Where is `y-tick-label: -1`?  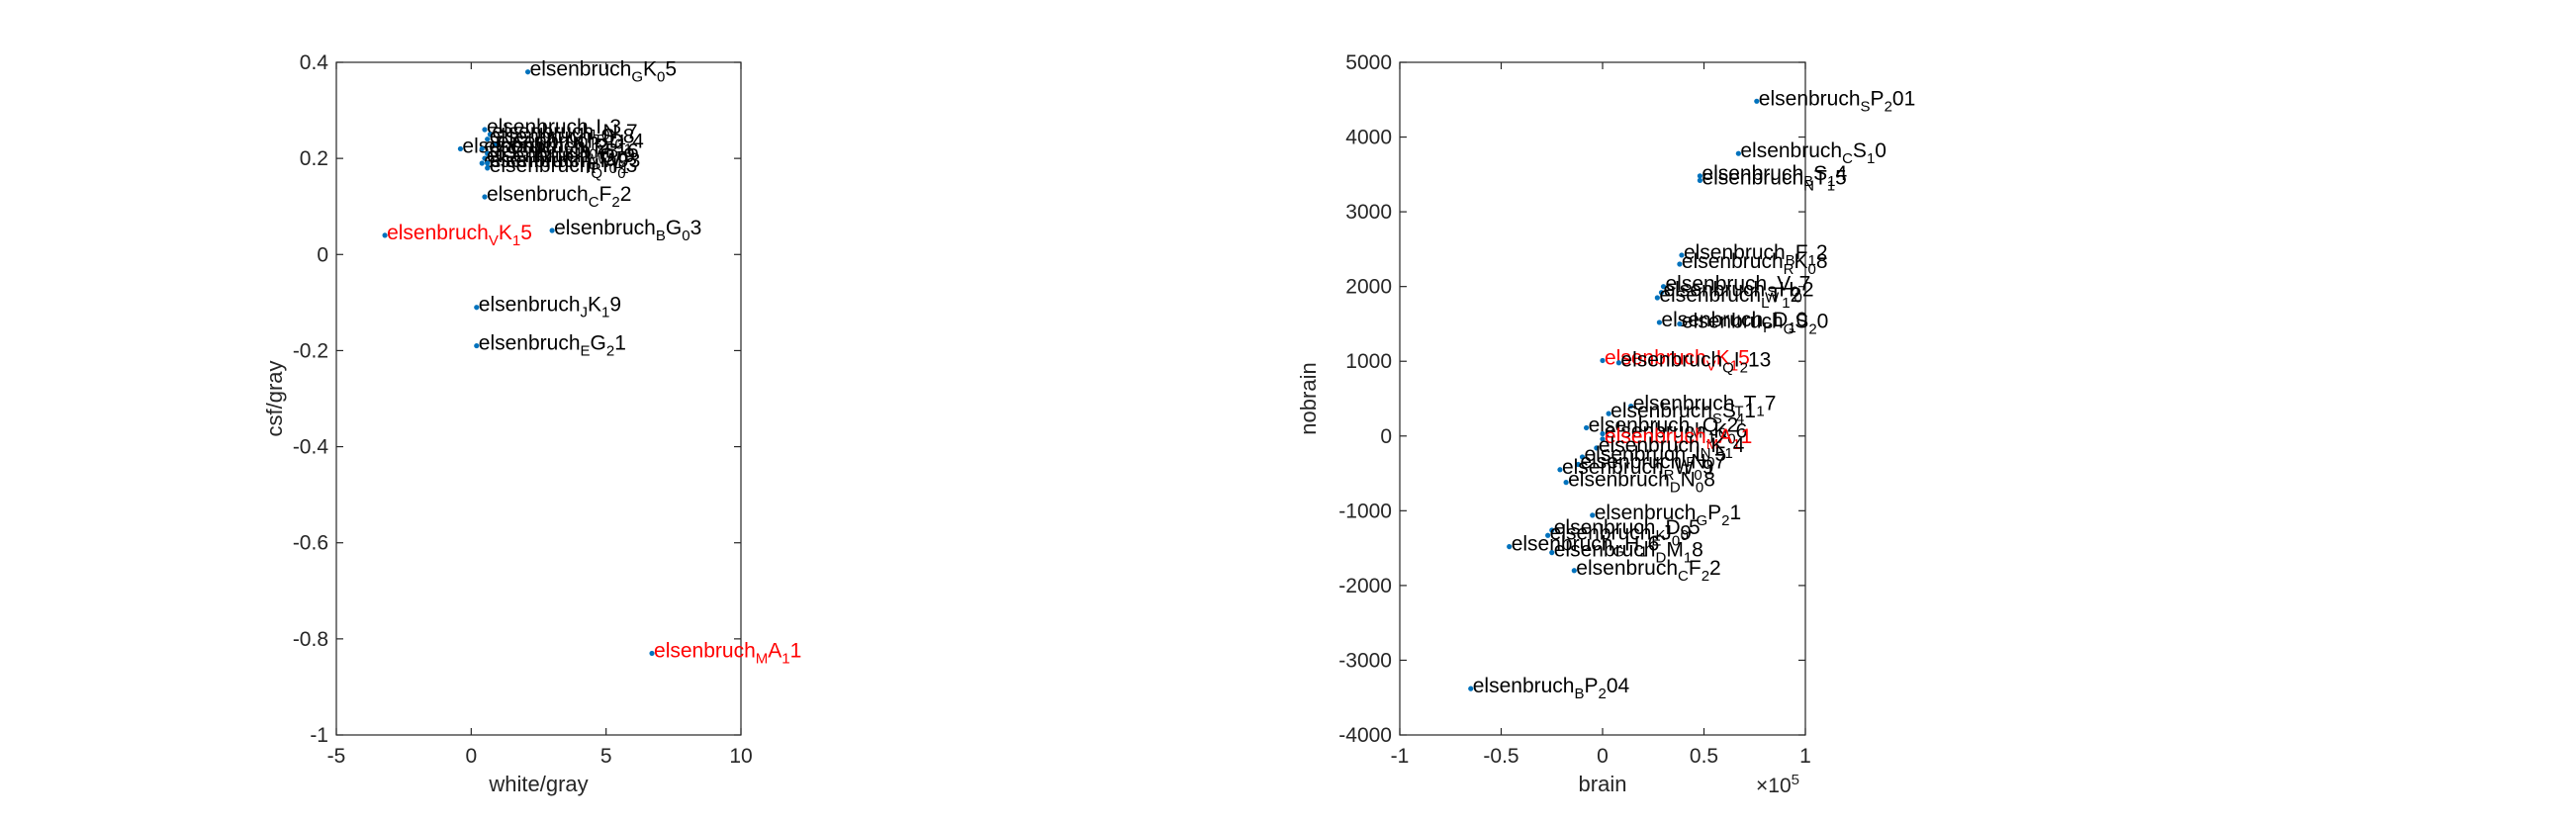 y-tick-label: -1 is located at coordinates (319, 735).